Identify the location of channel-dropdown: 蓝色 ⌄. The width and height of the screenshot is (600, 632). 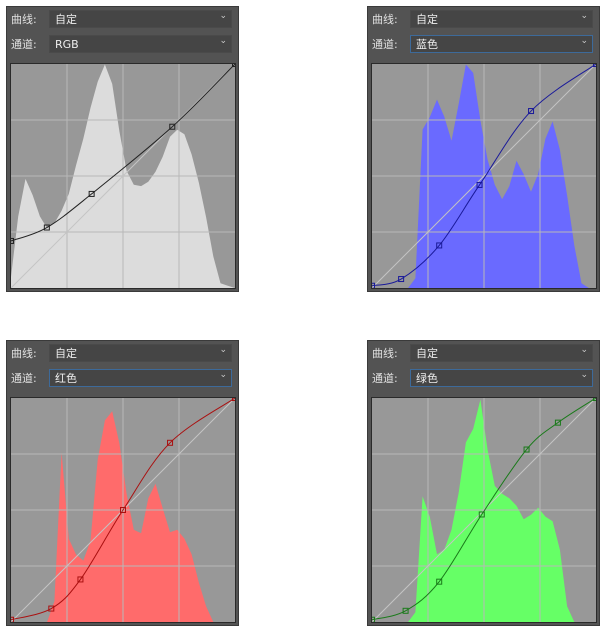
(501, 44).